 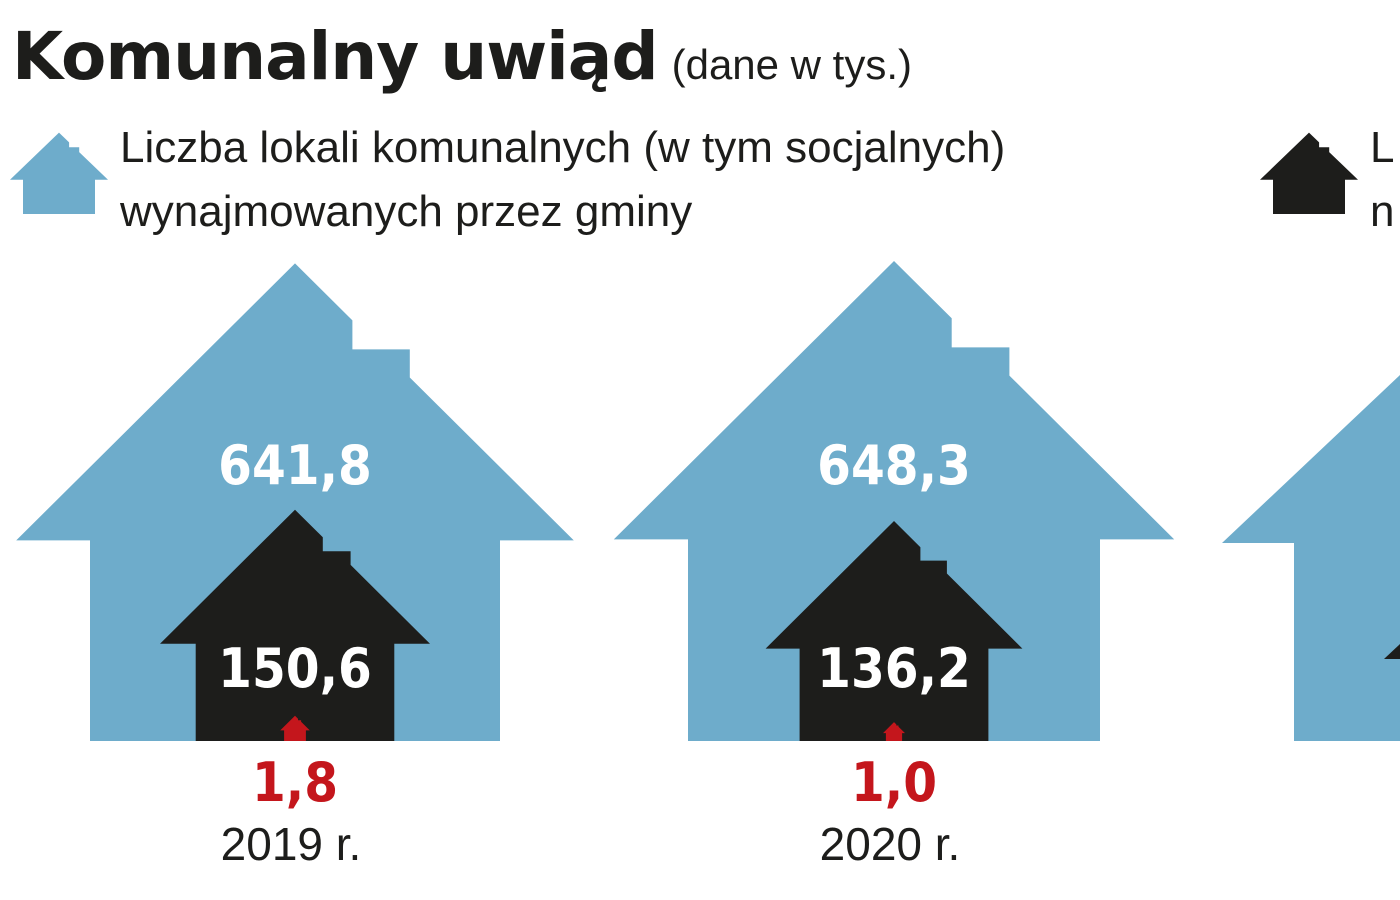 I want to click on value-label-small-2: 1,0, so click(x=894, y=782).